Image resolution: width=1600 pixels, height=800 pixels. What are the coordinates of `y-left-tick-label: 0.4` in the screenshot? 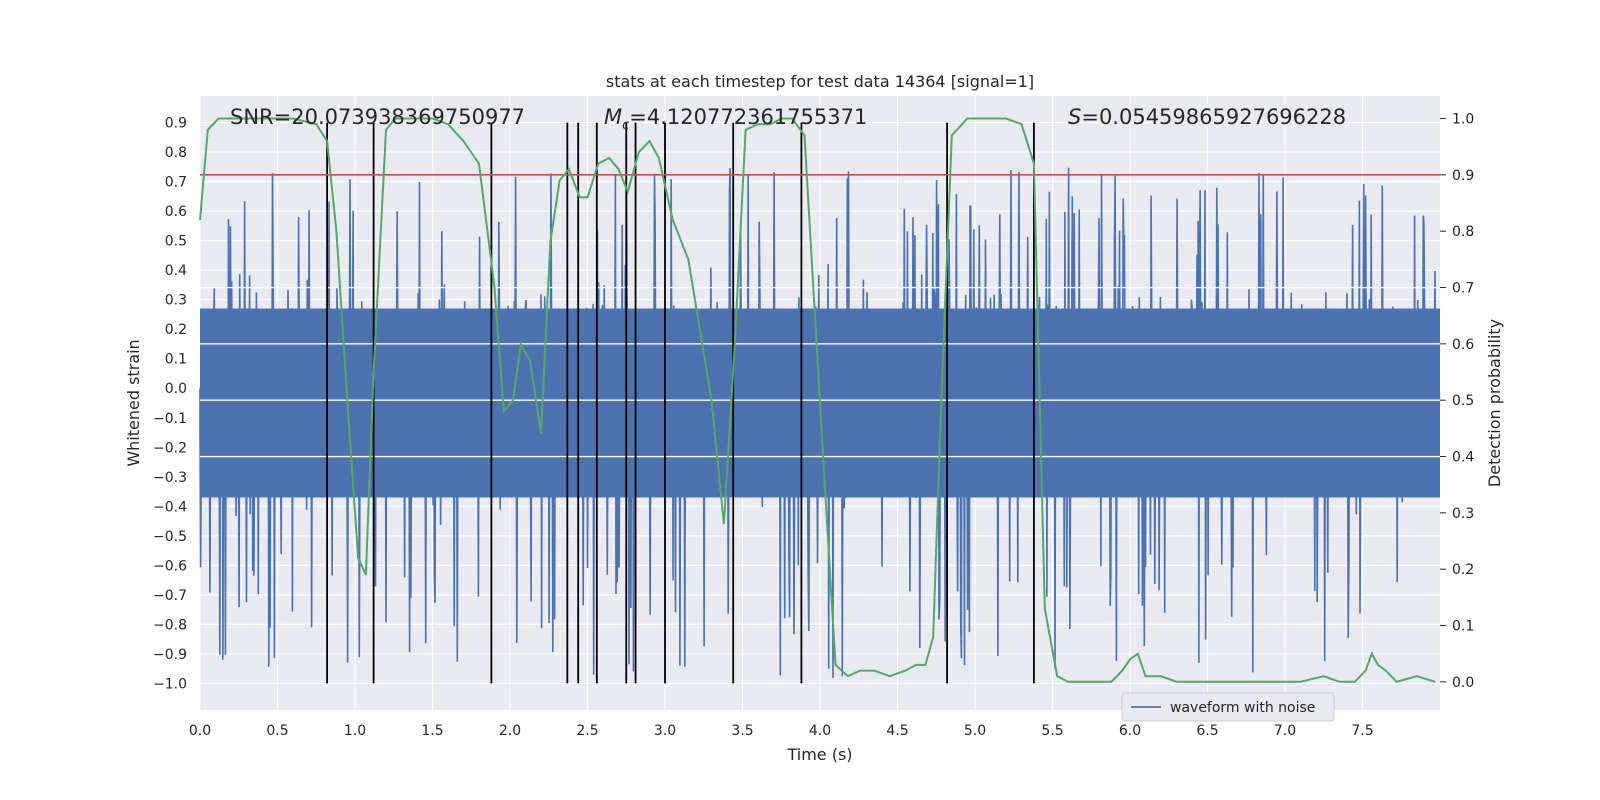 It's located at (176, 271).